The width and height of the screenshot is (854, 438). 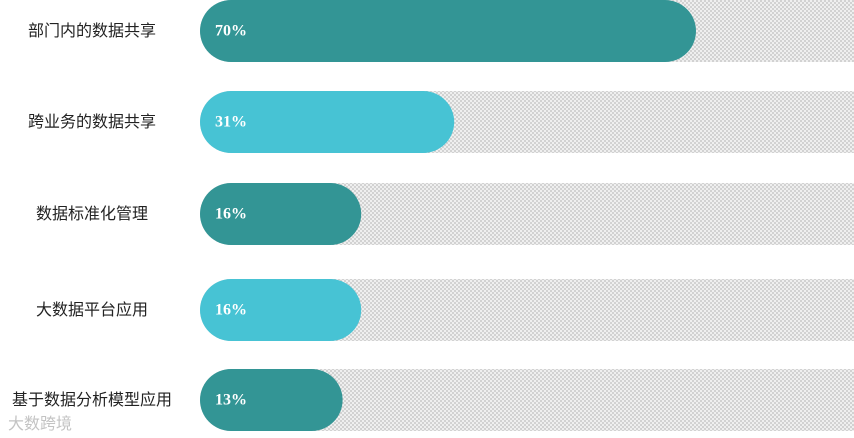 What do you see at coordinates (91, 309) in the screenshot?
I see `category-label: 大数据平台应用` at bounding box center [91, 309].